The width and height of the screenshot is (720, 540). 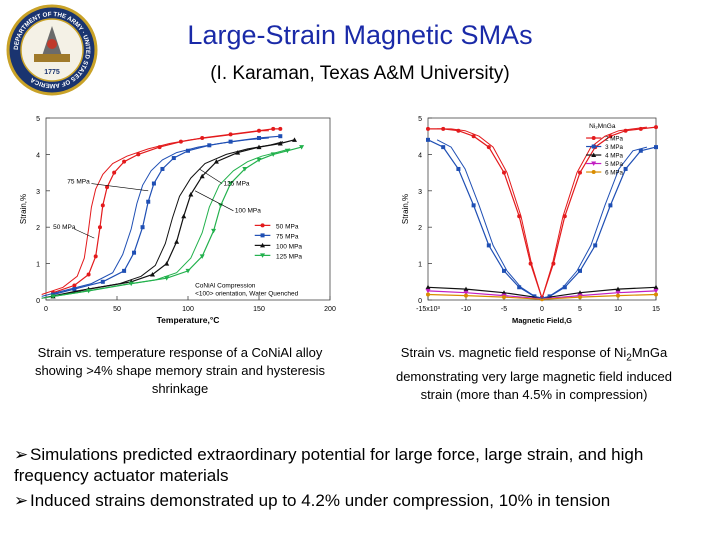 What do you see at coordinates (614, 164) in the screenshot?
I see `legend-label: 5 MPa` at bounding box center [614, 164].